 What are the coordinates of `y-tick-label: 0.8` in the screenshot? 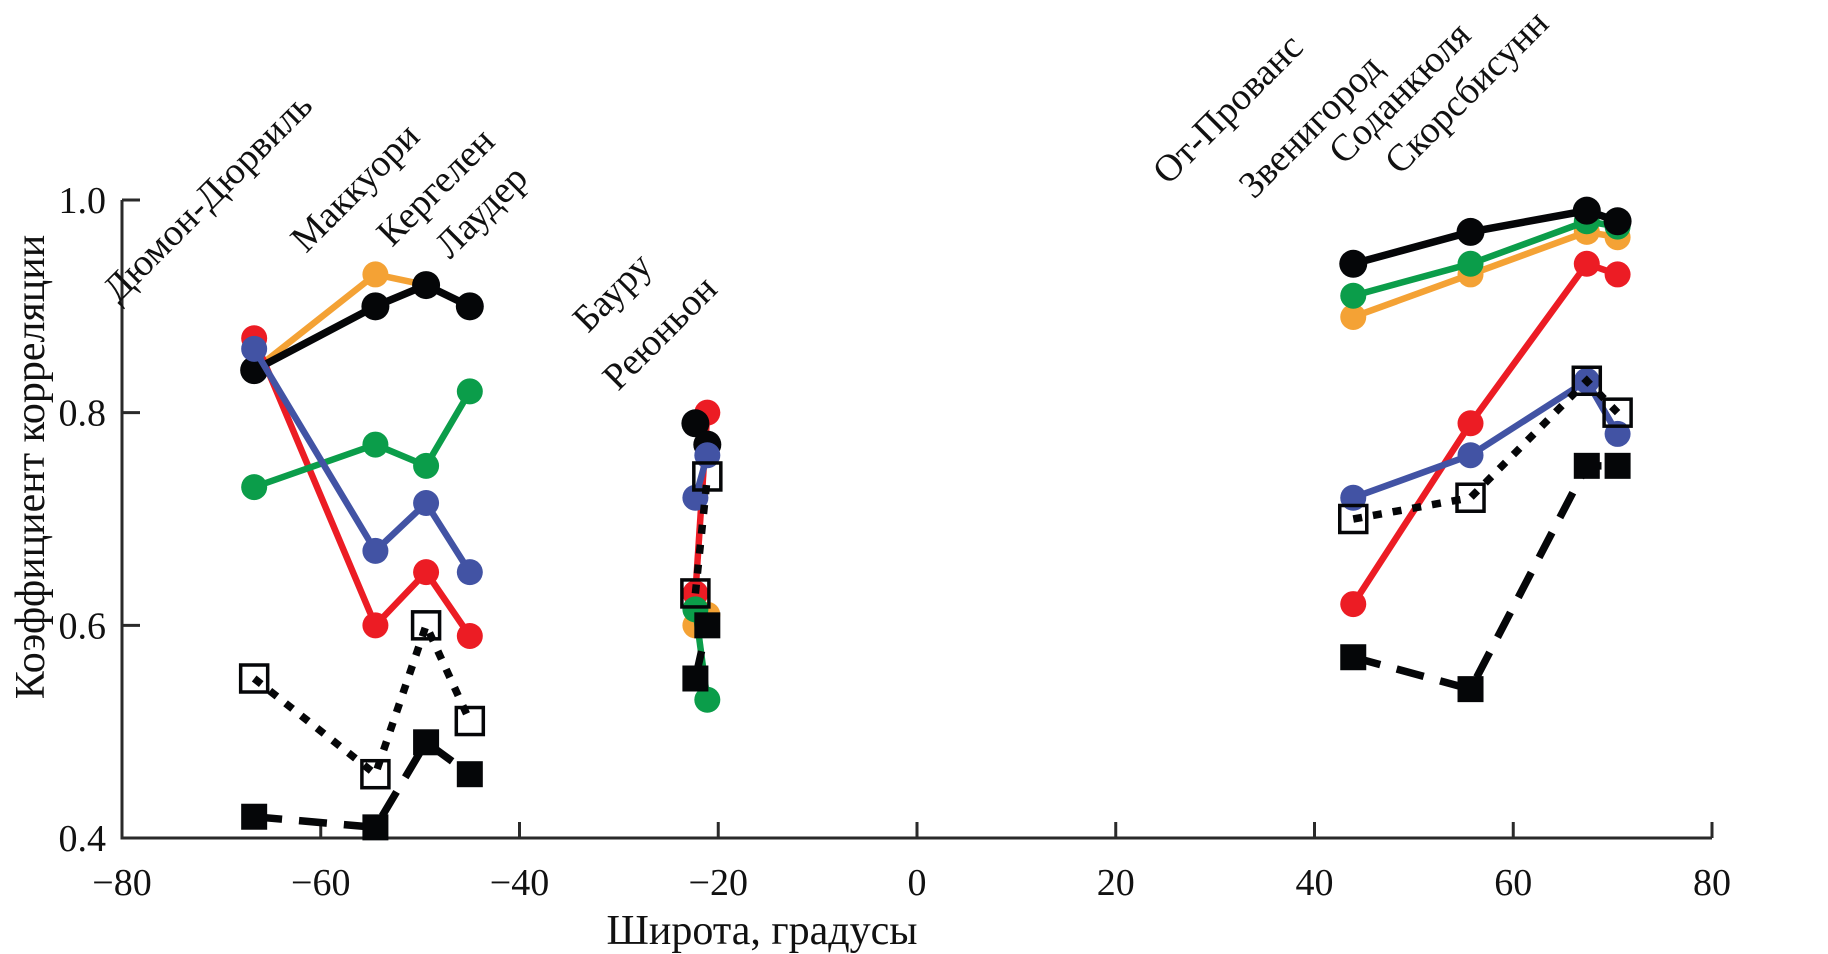 It's located at (83, 414).